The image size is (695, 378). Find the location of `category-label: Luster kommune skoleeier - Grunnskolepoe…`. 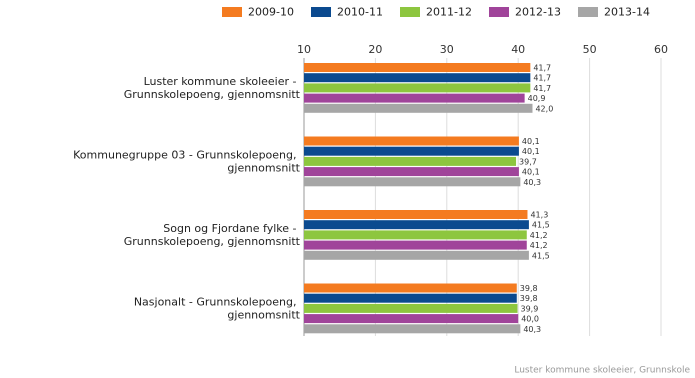

category-label: Luster kommune skoleeier - Grunnskolepoe… is located at coordinates (212, 88).